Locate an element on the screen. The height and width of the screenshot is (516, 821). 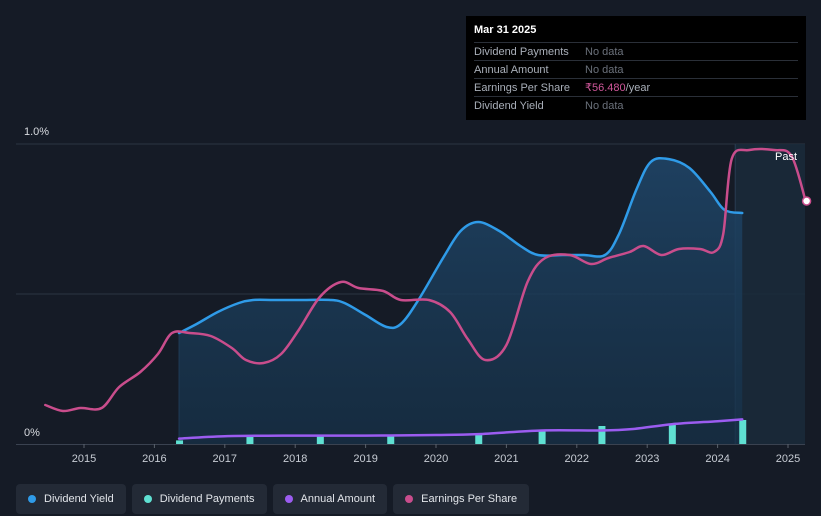
past-region is located at coordinates (769, 294).